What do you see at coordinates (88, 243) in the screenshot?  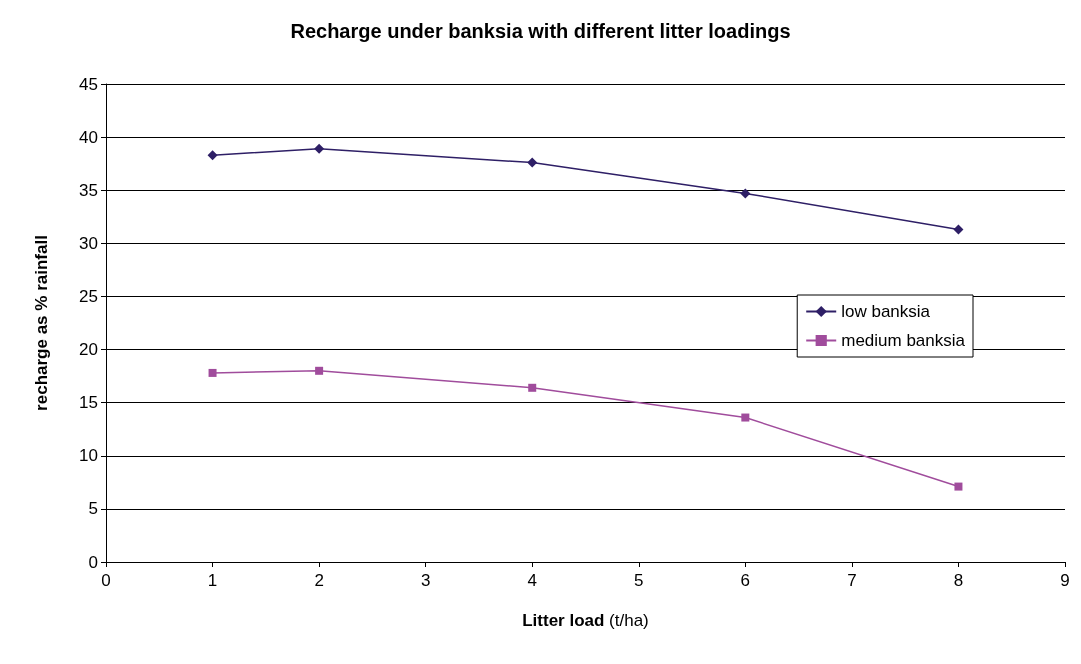 I see `y-tick-label: 30` at bounding box center [88, 243].